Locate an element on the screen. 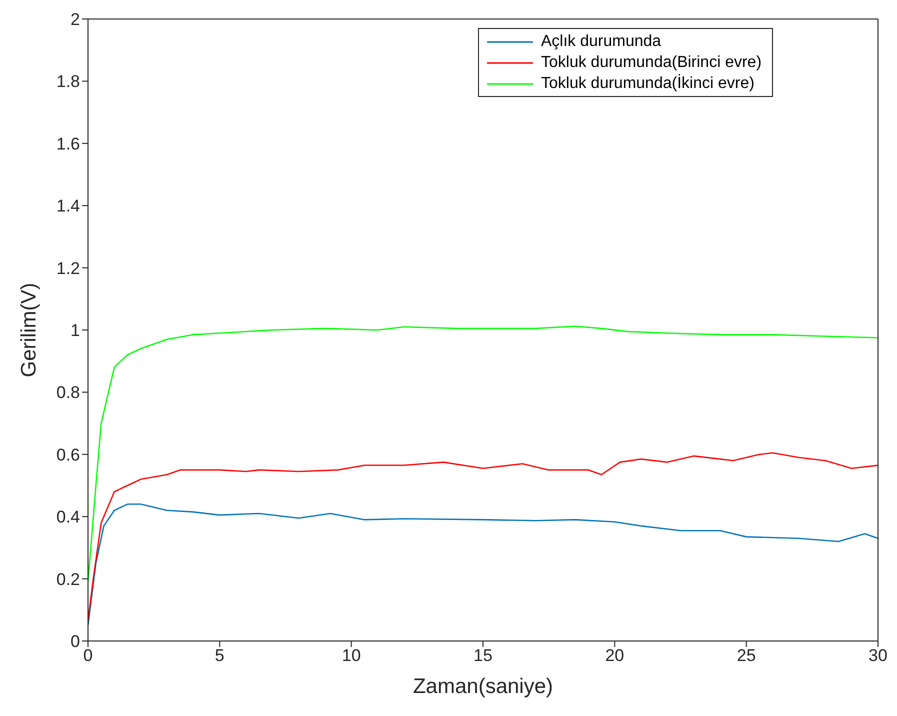 This screenshot has height=716, width=897. y-tick-label: 0.8 is located at coordinates (68, 392).